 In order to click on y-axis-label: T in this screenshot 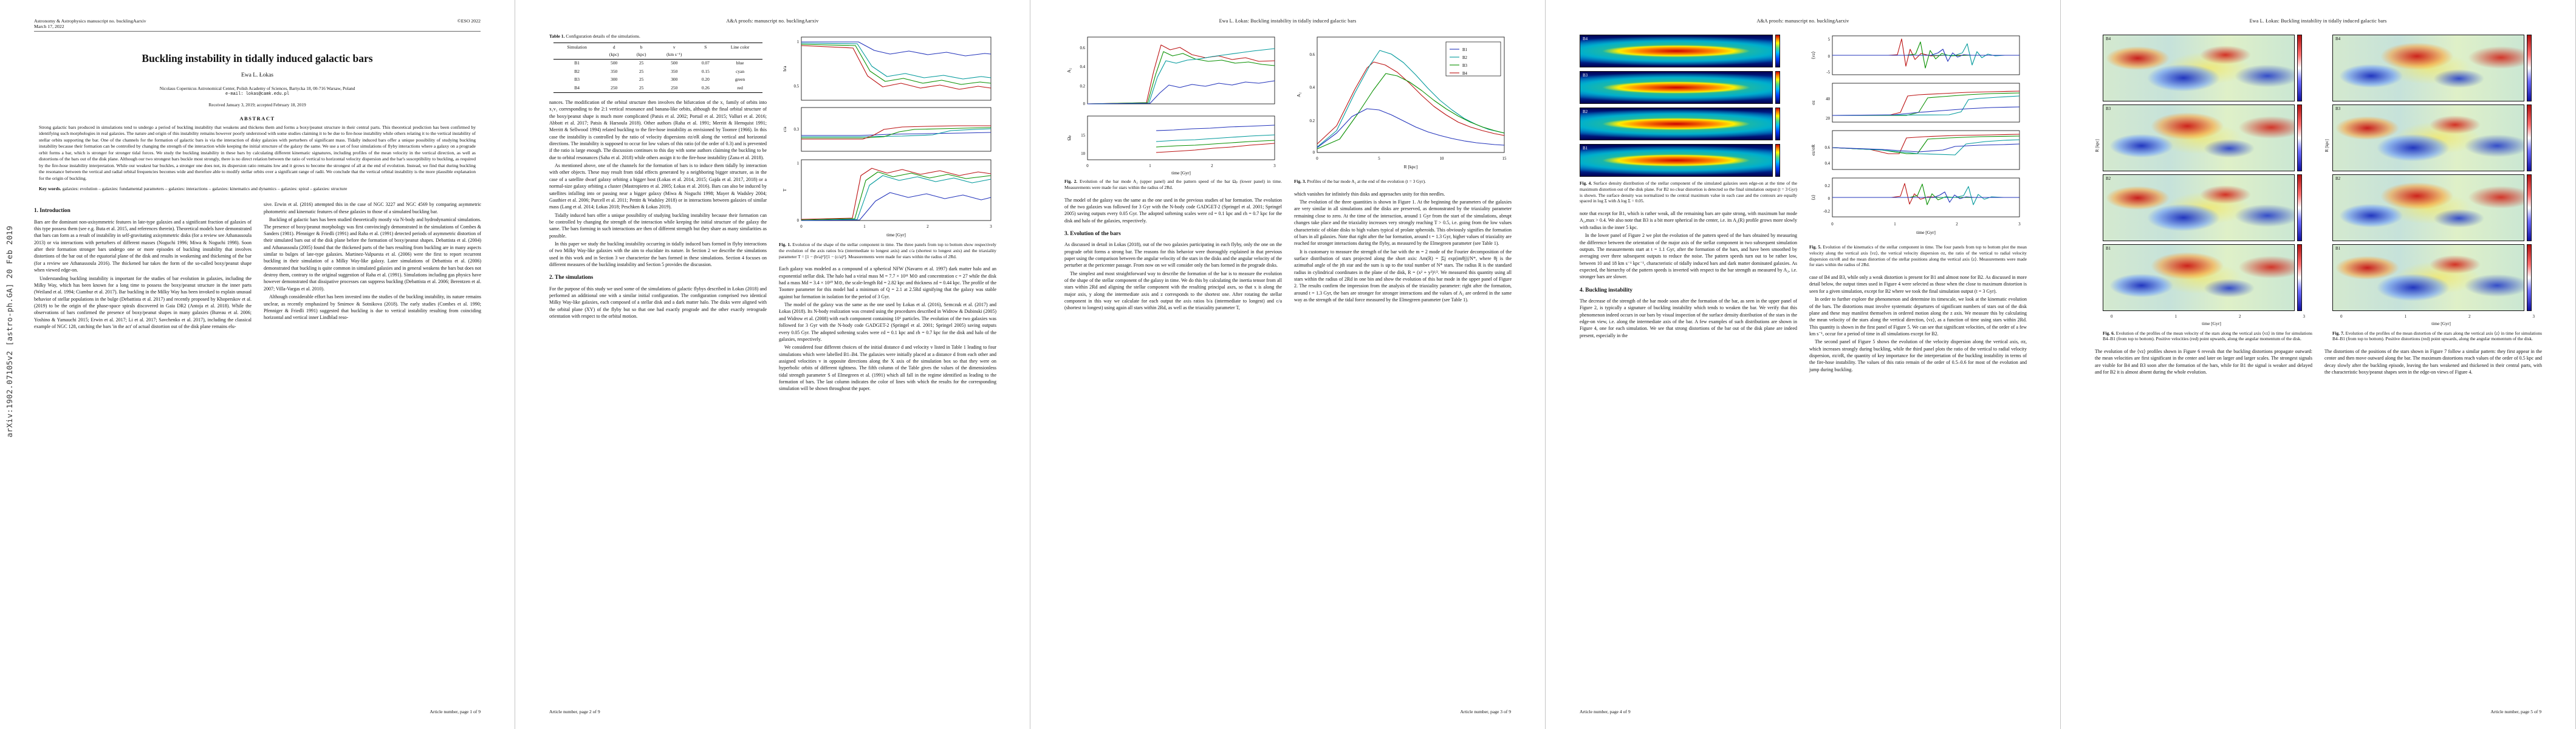, I will do `click(784, 190)`.